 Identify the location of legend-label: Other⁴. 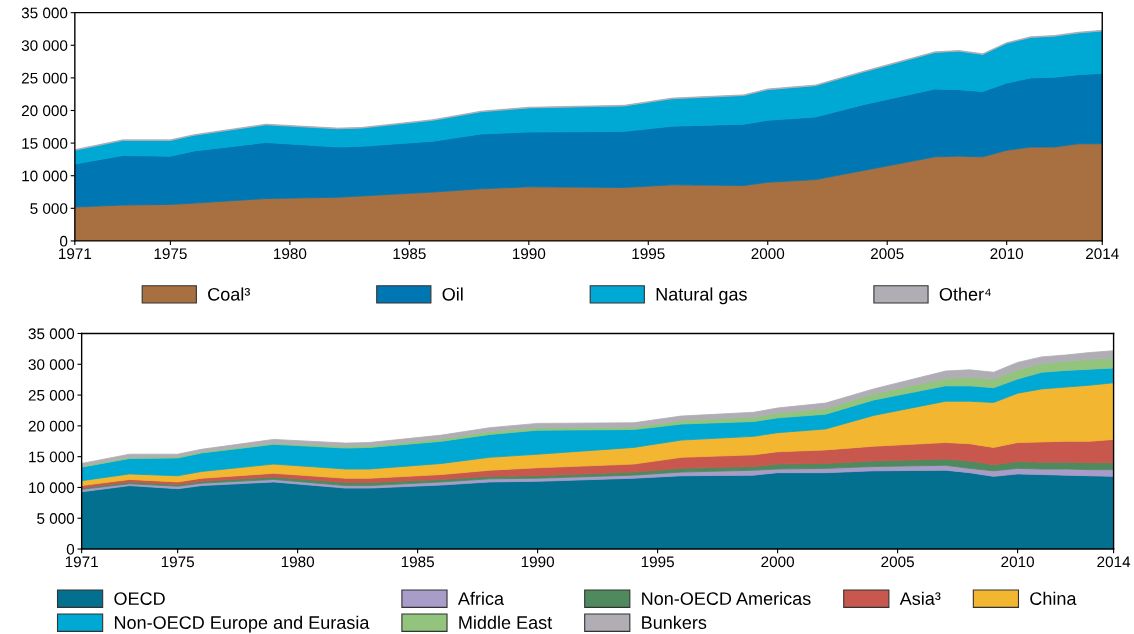
(965, 294).